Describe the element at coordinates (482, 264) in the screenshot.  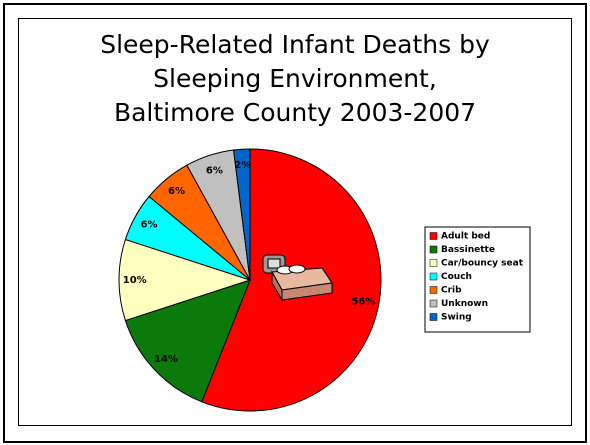
I see `legend-label: Car/bouncy seat` at that location.